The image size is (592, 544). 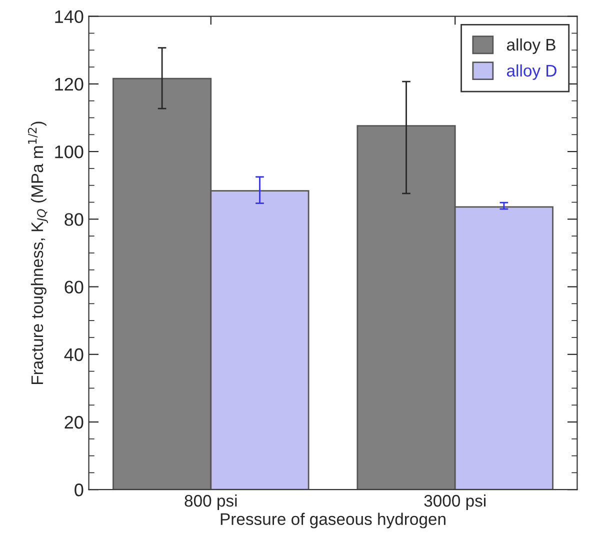 What do you see at coordinates (531, 72) in the screenshot?
I see `legend-label: alloy D` at bounding box center [531, 72].